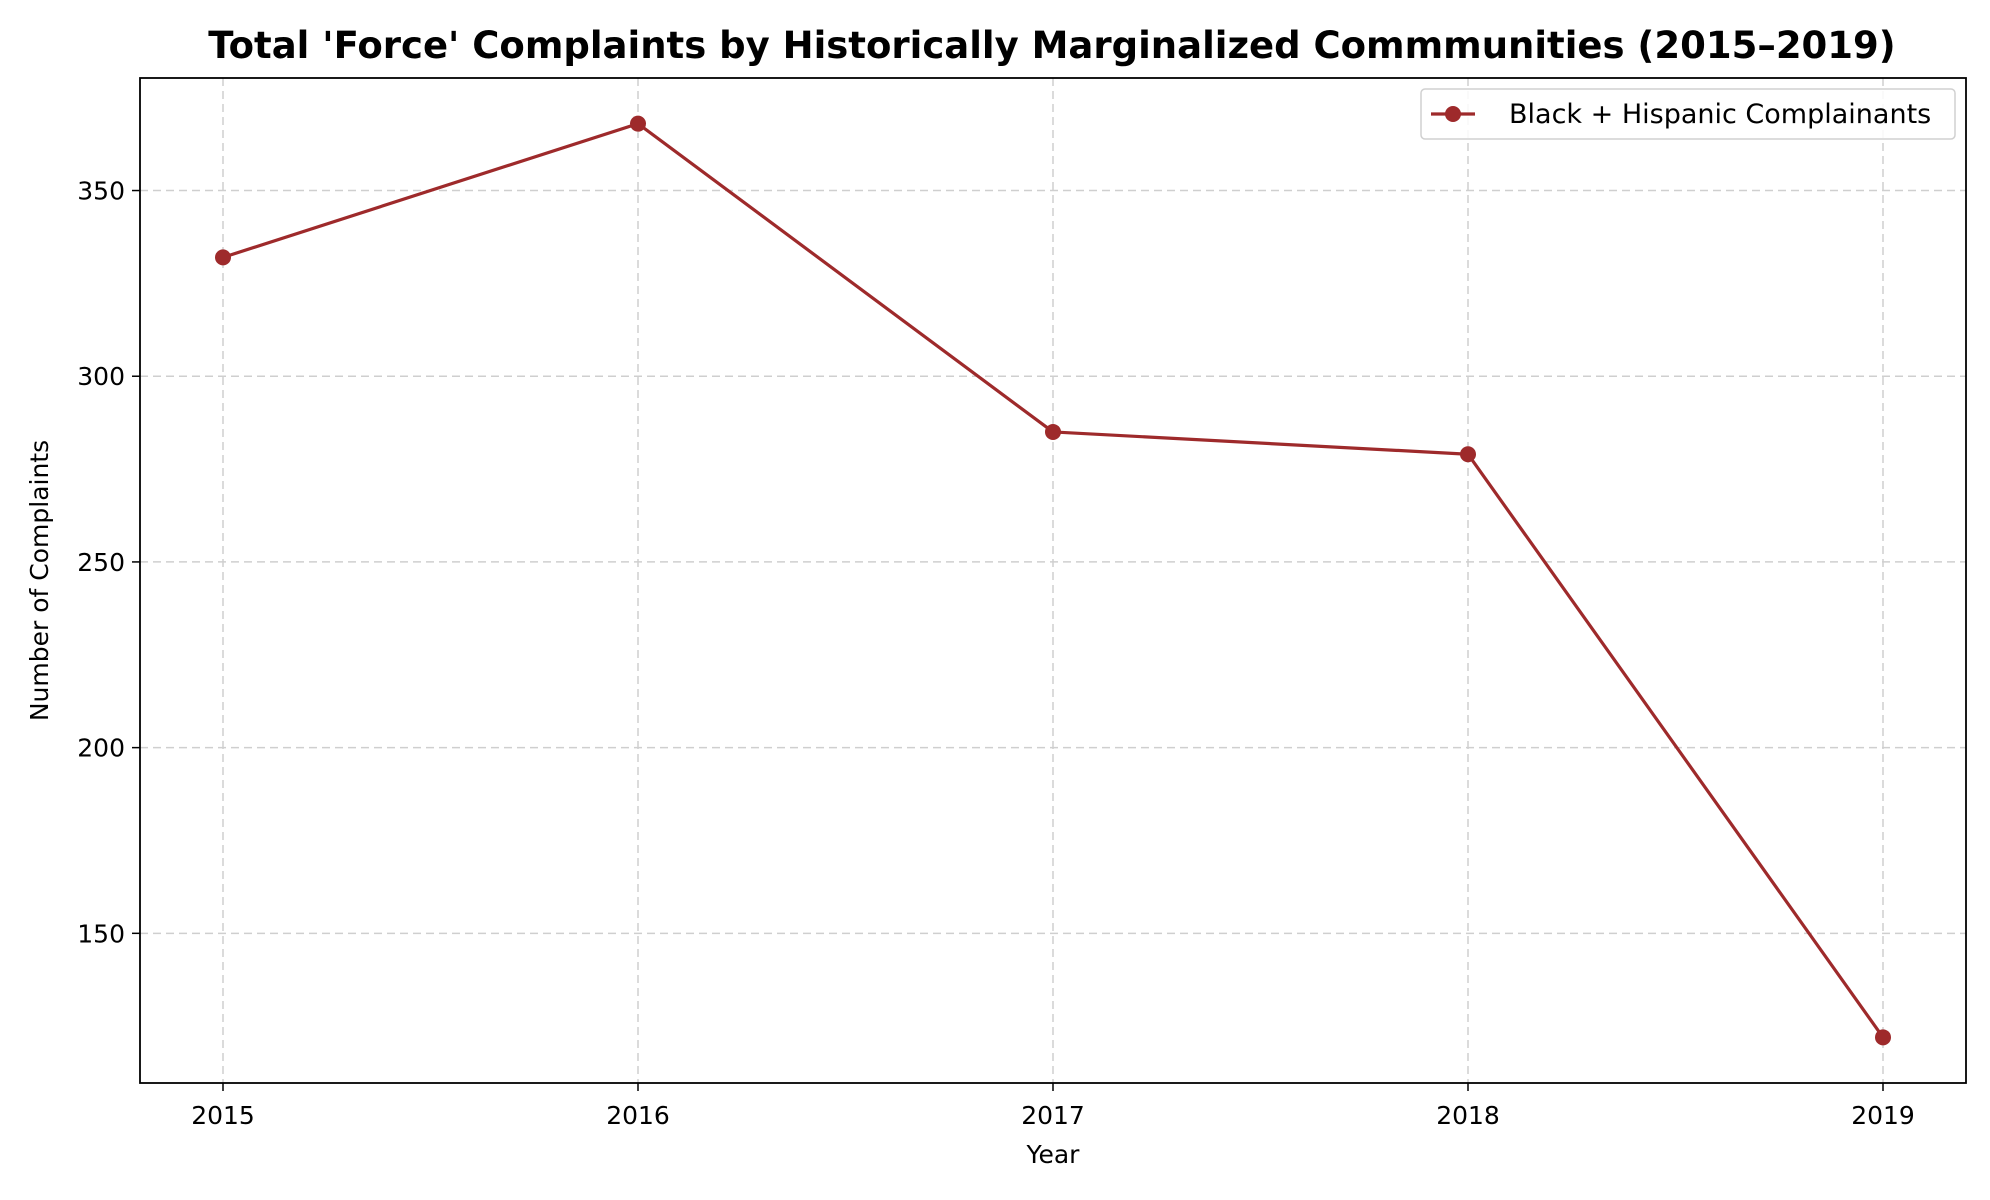 The image size is (1990, 1200). I want to click on x-tick-label: 2018, so click(1468, 1115).